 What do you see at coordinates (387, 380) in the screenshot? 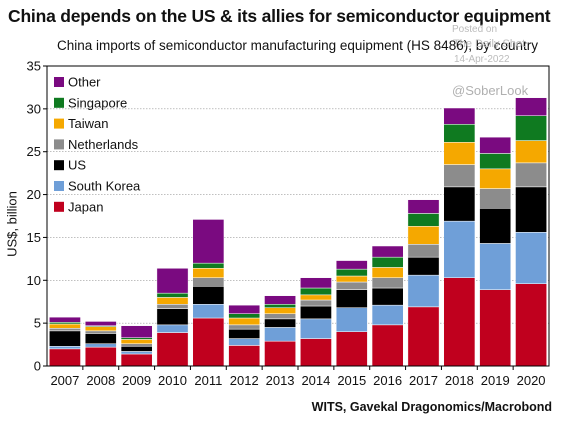
I see `x-tick-label: 2016` at bounding box center [387, 380].